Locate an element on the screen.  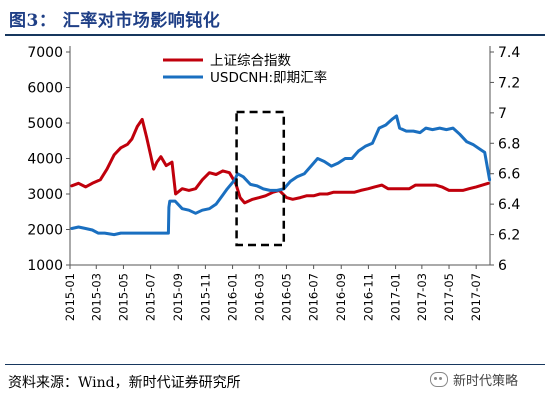
figure-header: 图3： 汇率对市场影响钝化 is located at coordinates (275, 18).